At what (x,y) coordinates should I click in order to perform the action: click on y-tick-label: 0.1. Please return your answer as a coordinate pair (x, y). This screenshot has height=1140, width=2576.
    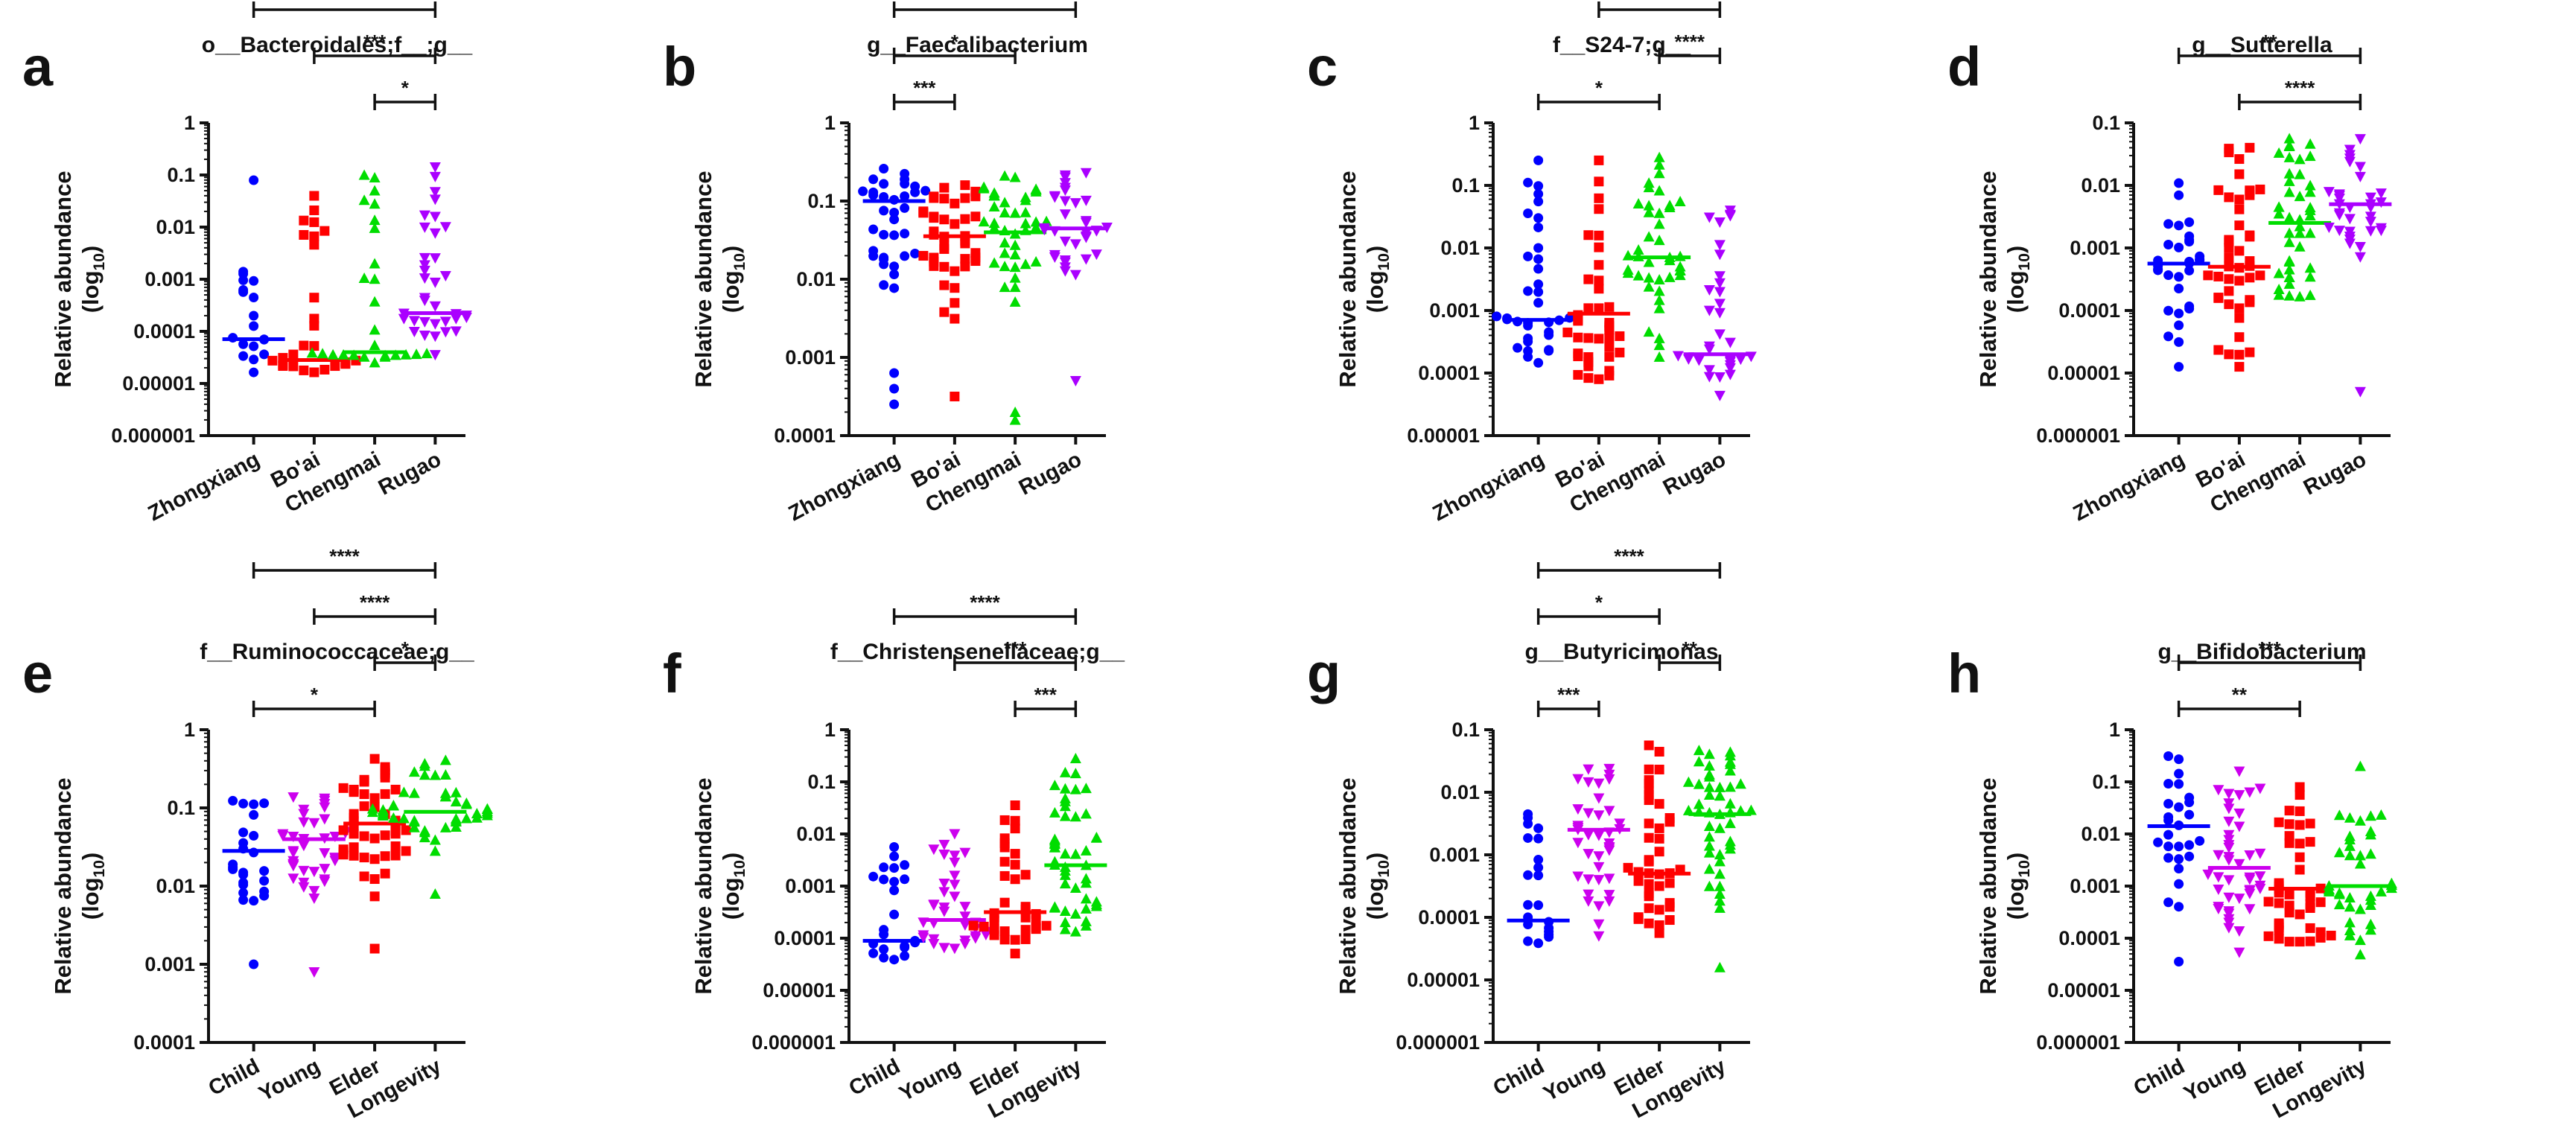
    Looking at the image, I should click on (181, 808).